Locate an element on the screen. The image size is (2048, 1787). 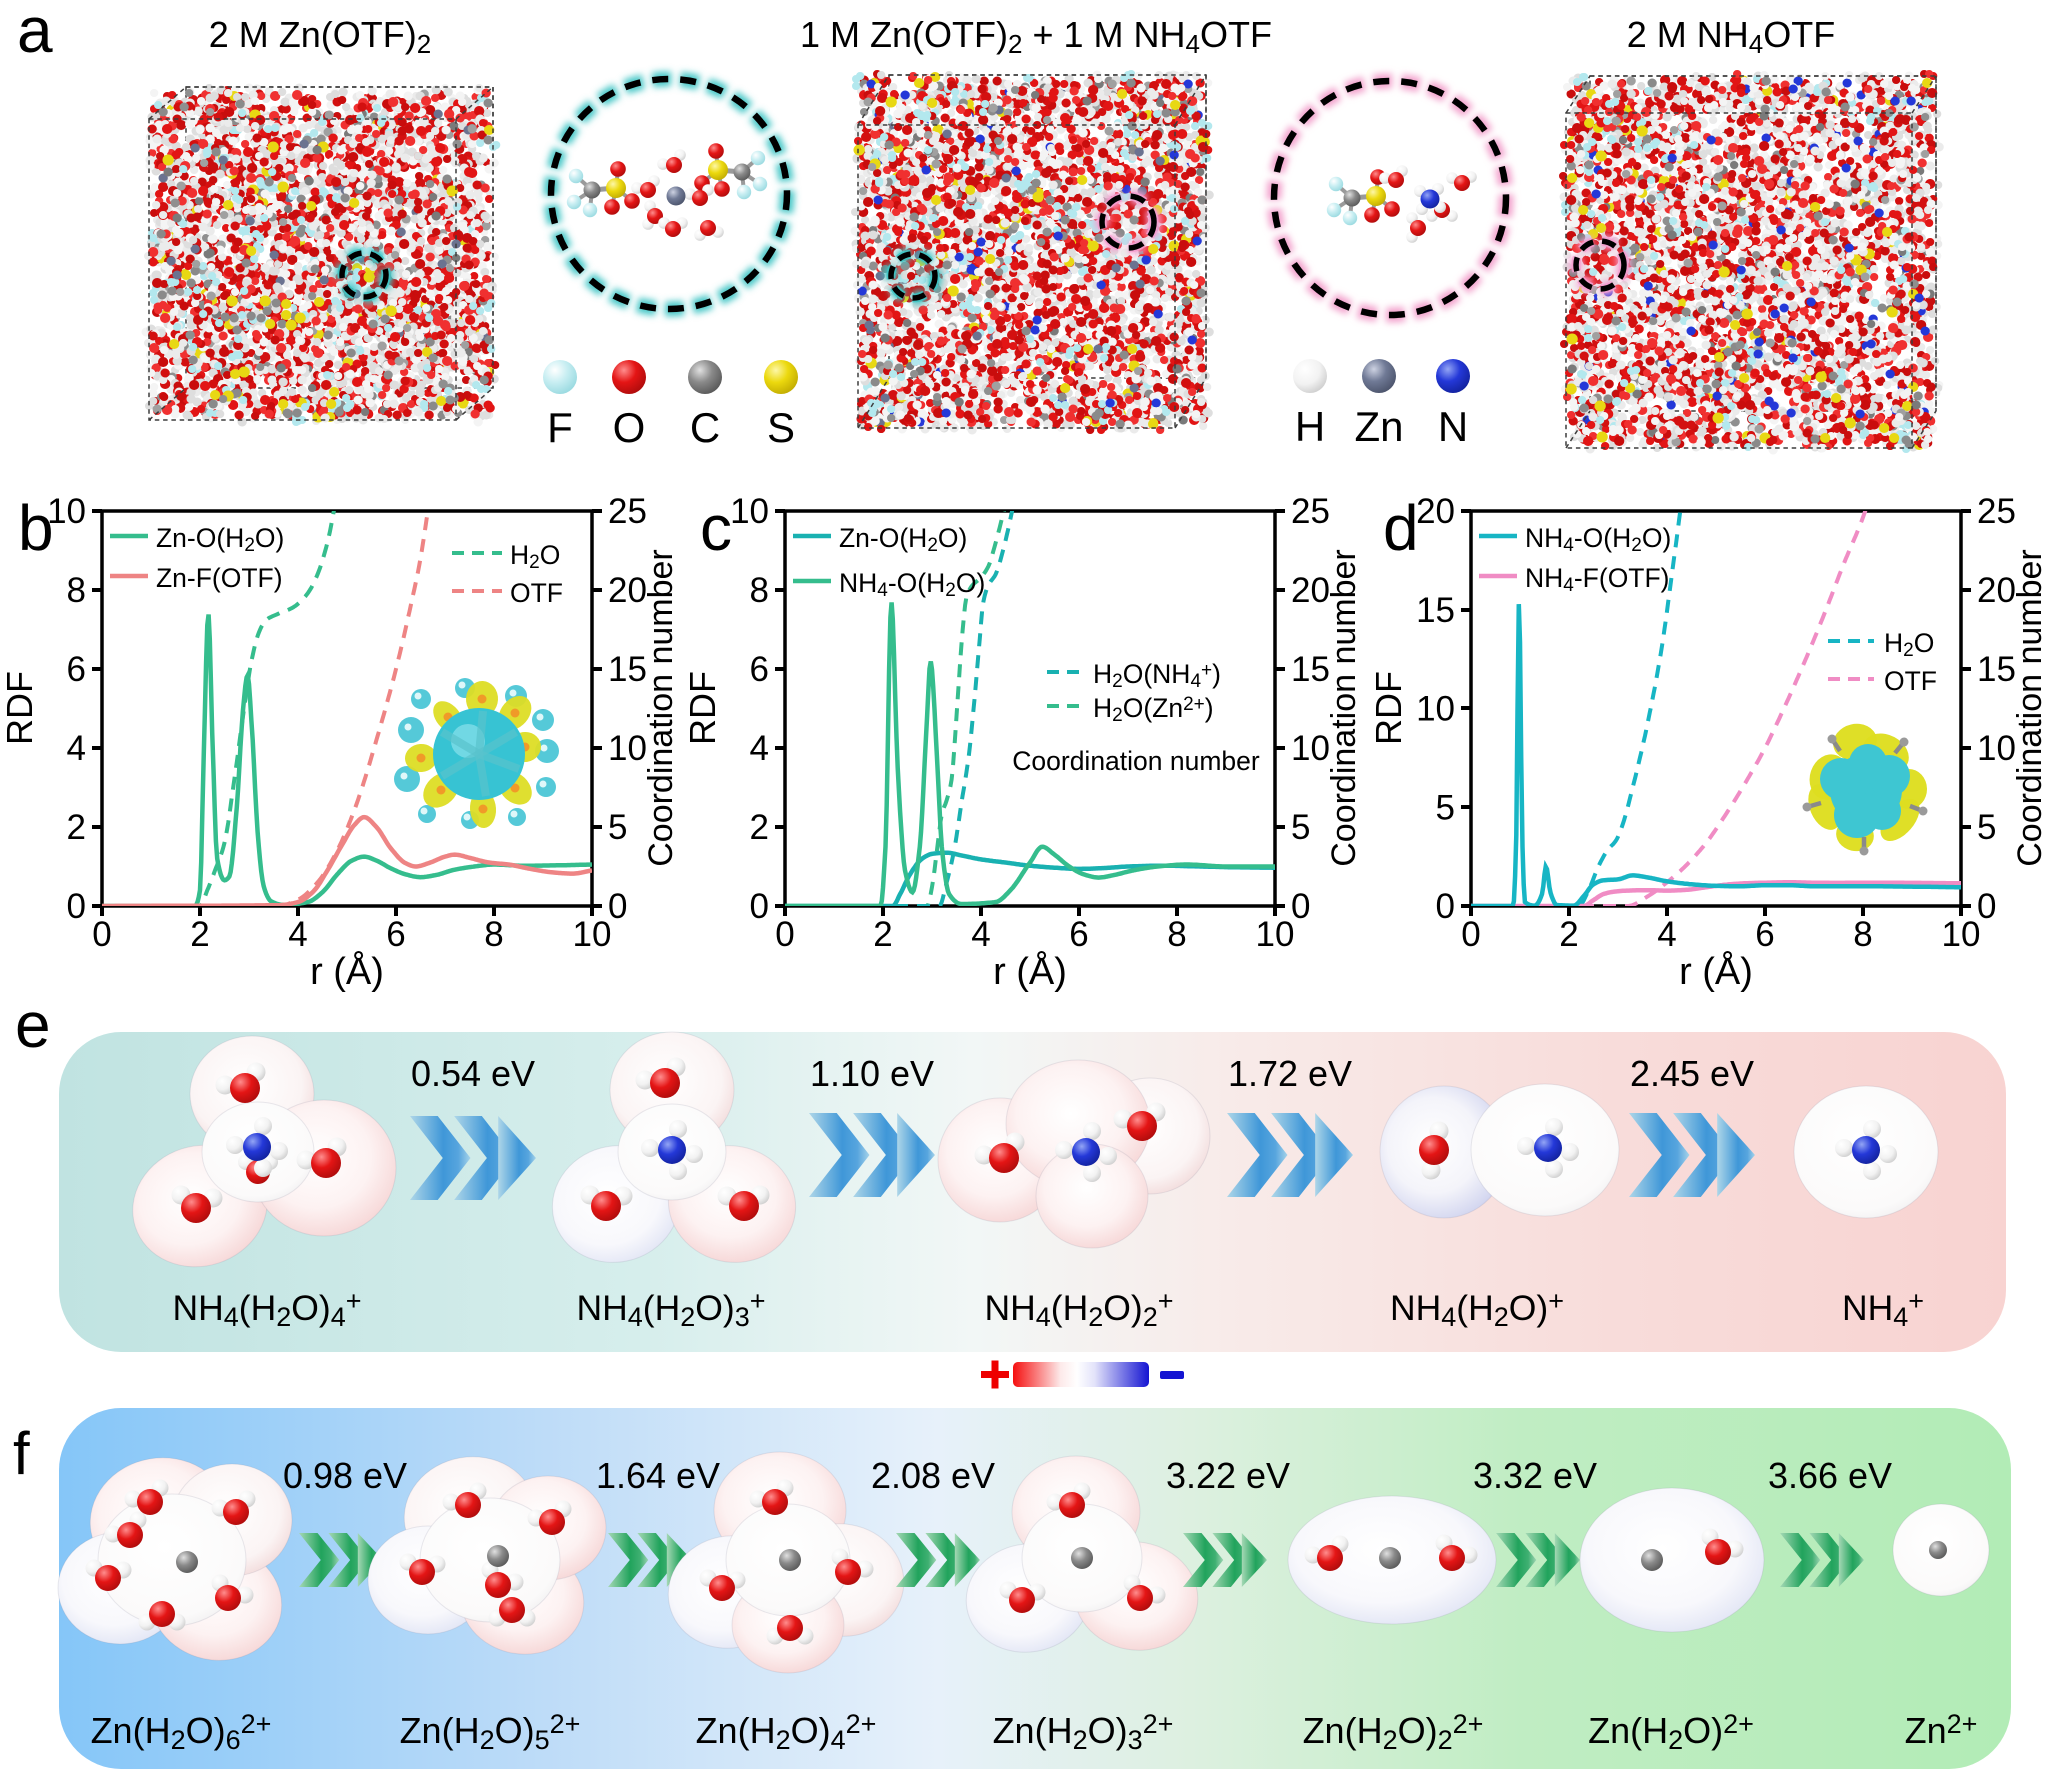
svg-text: NH4(H2O)3+ is located at coordinates (670, 1309).